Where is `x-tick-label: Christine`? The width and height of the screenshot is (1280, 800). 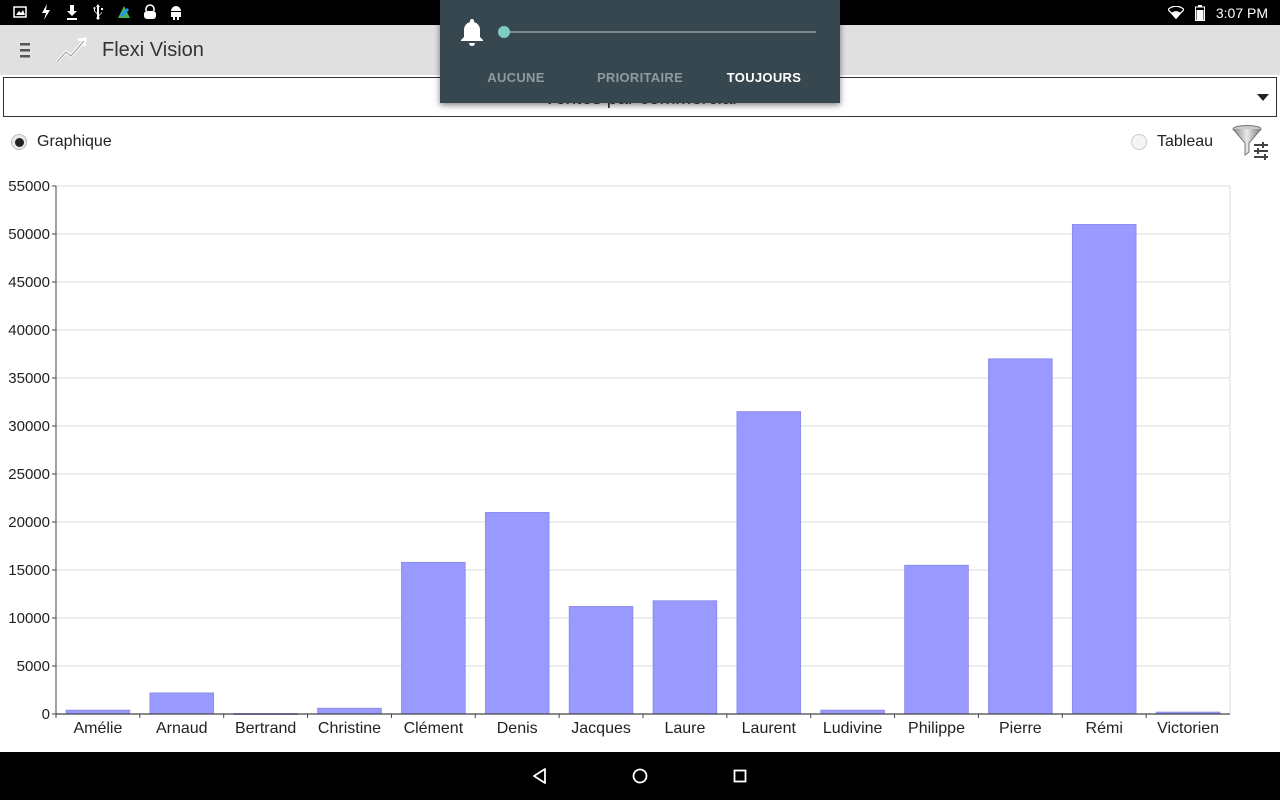
x-tick-label: Christine is located at coordinates (349, 728).